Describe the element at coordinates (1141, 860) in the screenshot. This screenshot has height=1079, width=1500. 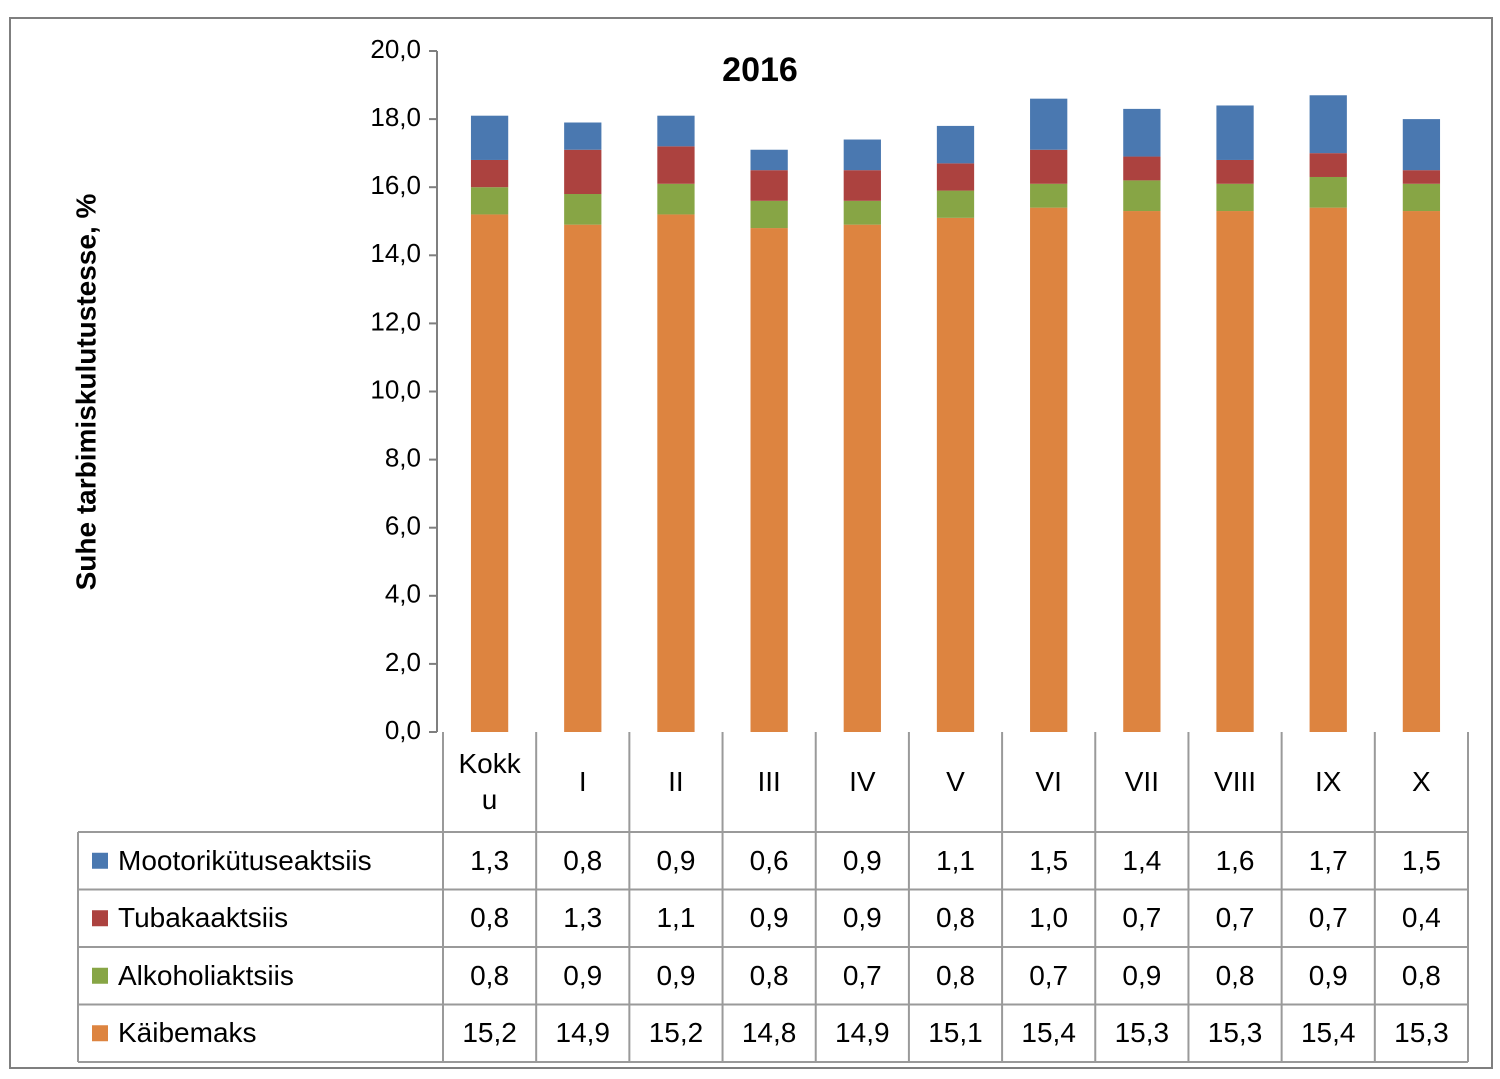
I see `data-label-box: 1,4` at that location.